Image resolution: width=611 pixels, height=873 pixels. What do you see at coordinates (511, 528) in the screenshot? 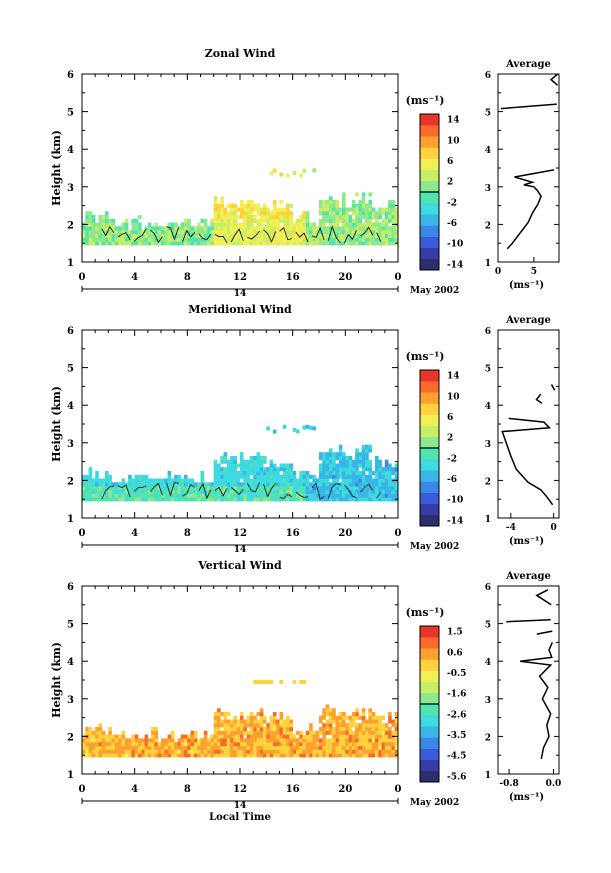
I see `profile-x-tick-label: -4` at bounding box center [511, 528].